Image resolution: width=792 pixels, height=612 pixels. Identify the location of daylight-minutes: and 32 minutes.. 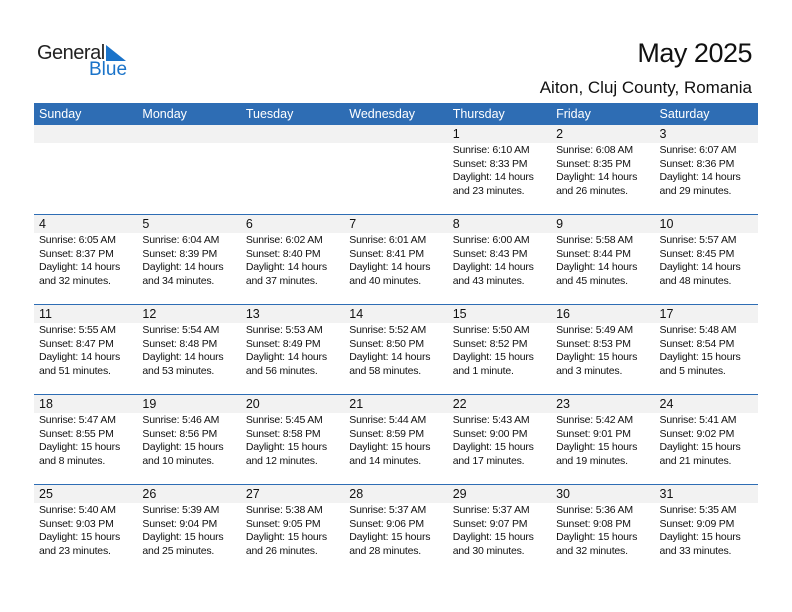
(75, 280).